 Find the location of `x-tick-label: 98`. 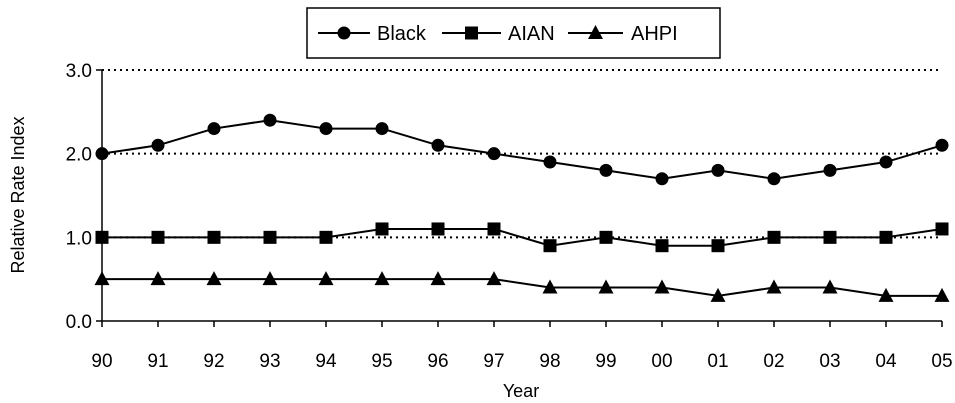

x-tick-label: 98 is located at coordinates (549, 361).